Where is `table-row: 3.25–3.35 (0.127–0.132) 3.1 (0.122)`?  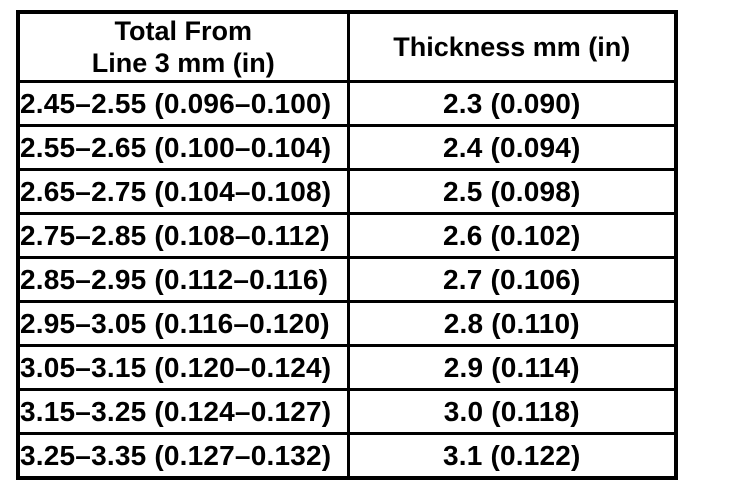
table-row: 3.25–3.35 (0.127–0.132) 3.1 (0.122) is located at coordinates (347, 456).